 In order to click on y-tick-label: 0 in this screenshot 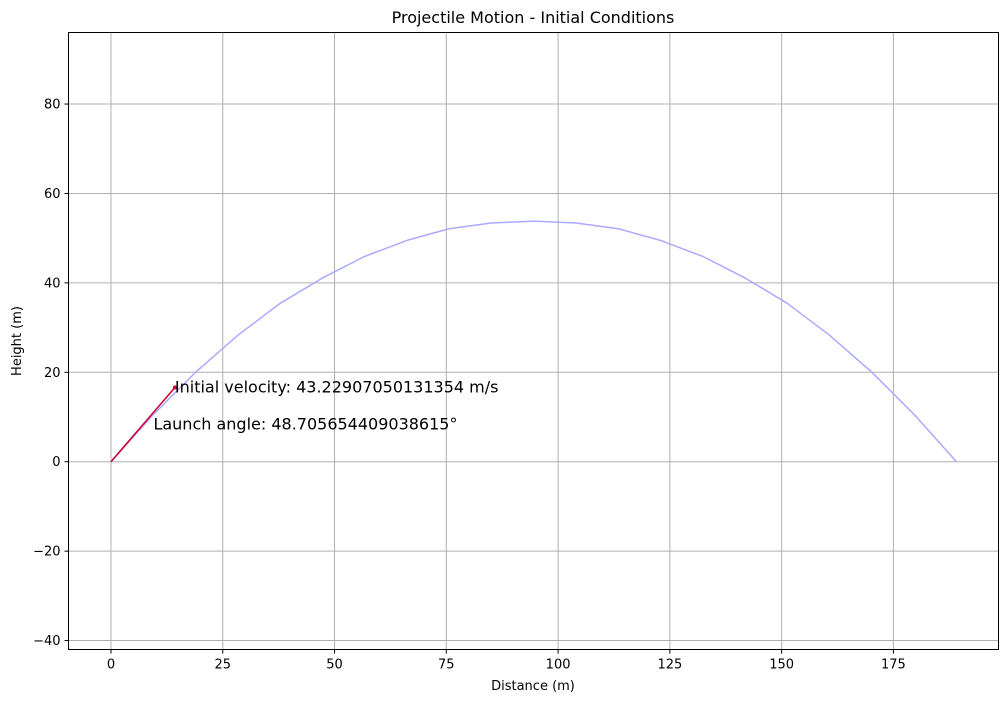, I will do `click(56, 462)`.